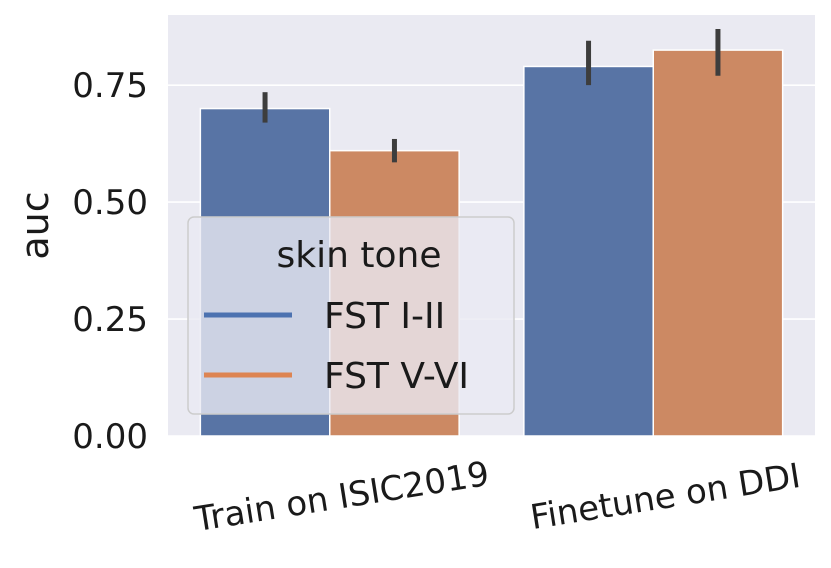 This screenshot has width=831, height=568. Describe the element at coordinates (110, 437) in the screenshot. I see `y-tick-label: 0.00` at that location.